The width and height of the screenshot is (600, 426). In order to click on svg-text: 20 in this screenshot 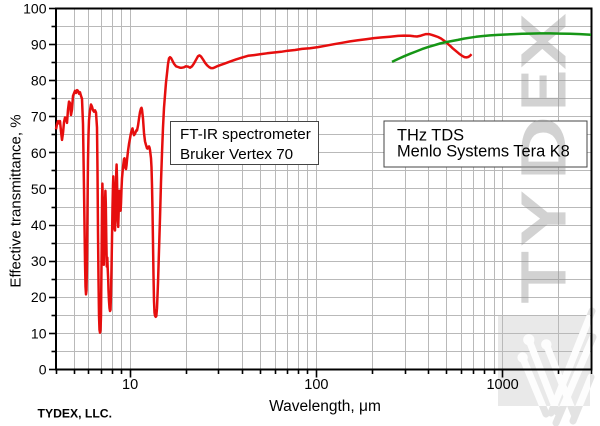, I will do `click(39, 297)`.